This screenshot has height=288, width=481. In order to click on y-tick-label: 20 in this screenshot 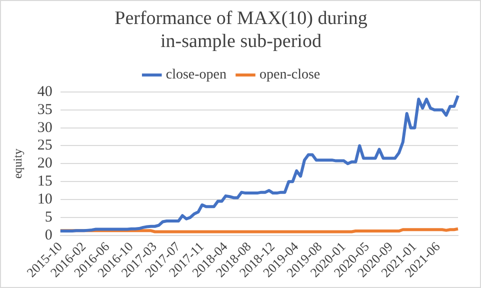, I will do `click(44, 164)`.